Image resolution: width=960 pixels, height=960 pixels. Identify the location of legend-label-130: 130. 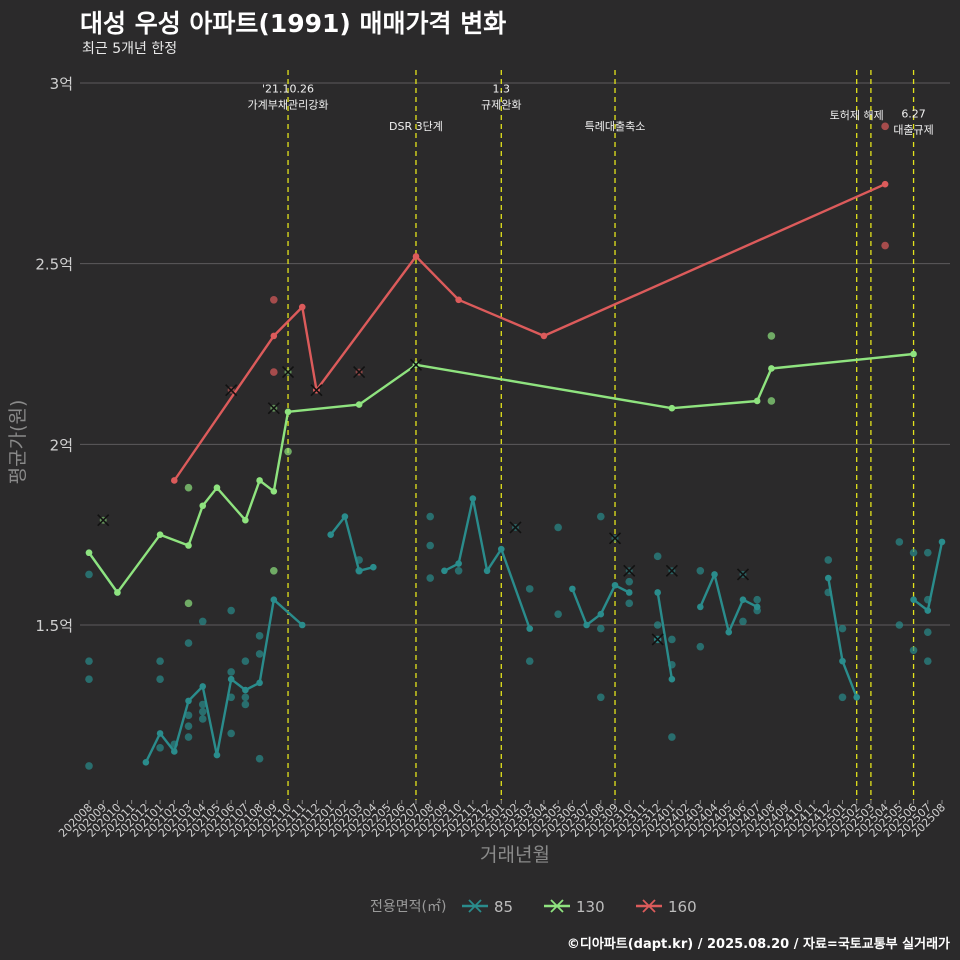
(590, 907).